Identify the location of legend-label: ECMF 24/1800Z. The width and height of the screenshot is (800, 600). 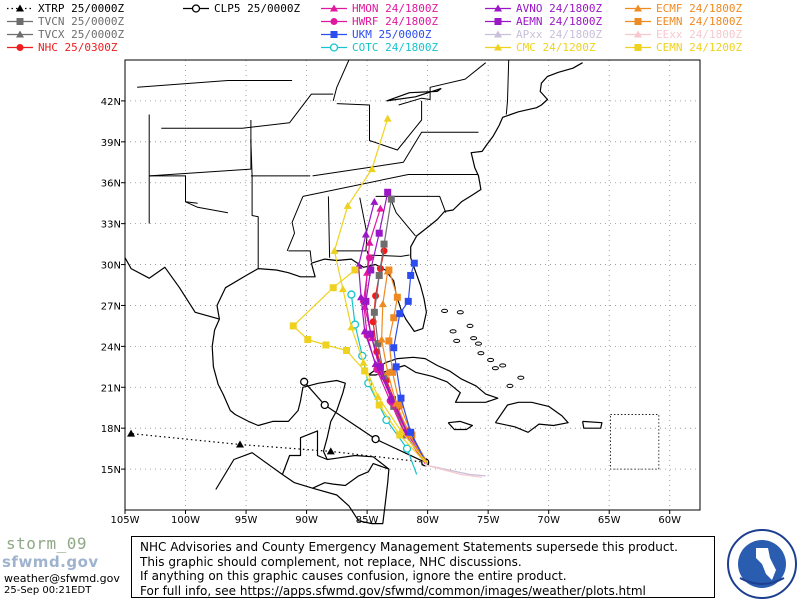
(699, 8).